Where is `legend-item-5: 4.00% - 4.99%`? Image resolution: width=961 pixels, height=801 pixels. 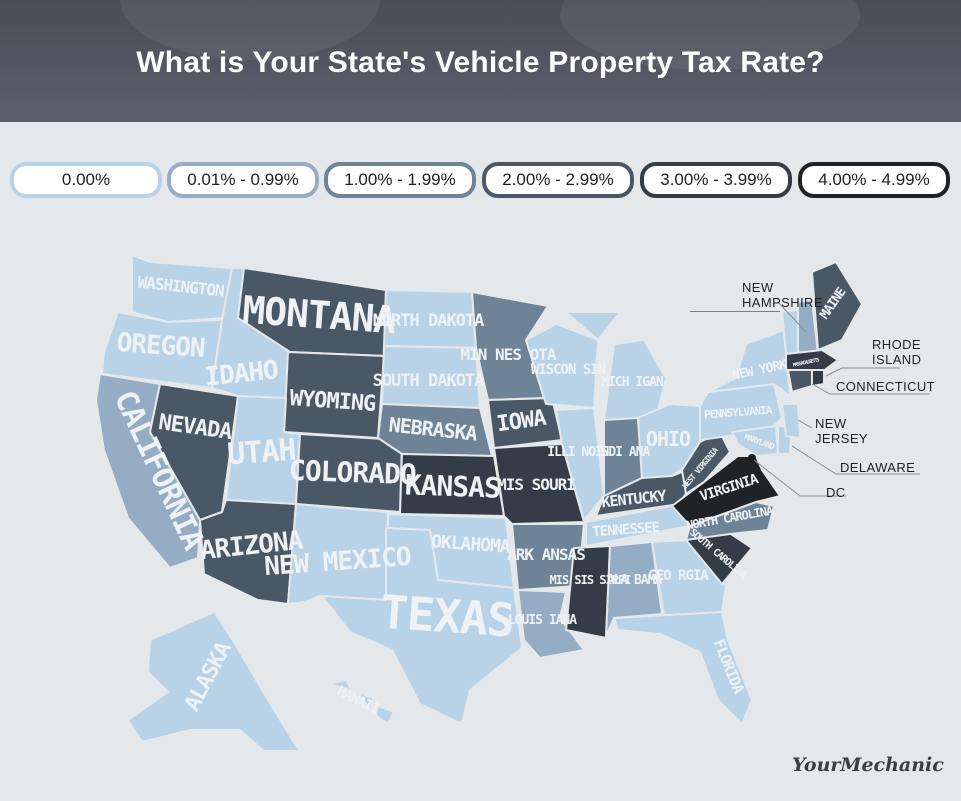 legend-item-5: 4.00% - 4.99% is located at coordinates (874, 180).